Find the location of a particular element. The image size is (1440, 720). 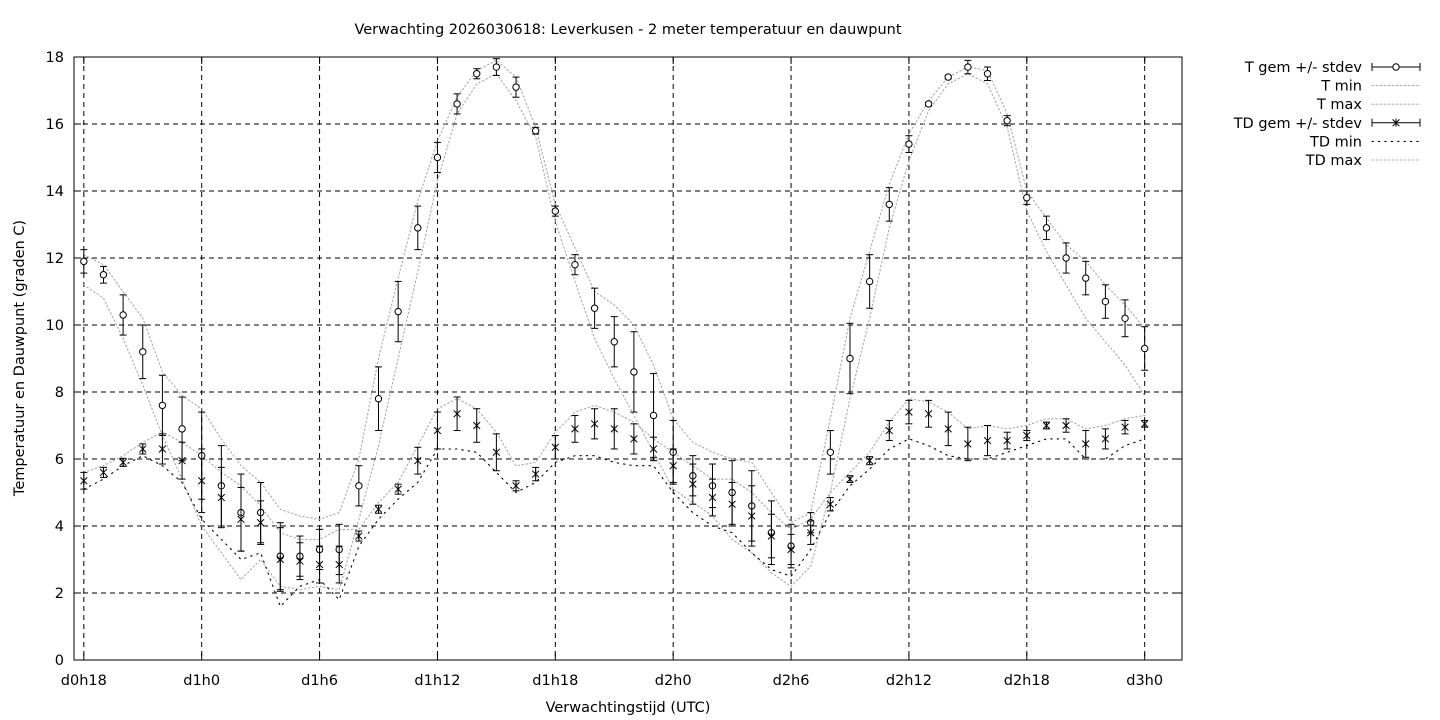

legend-label: TD min is located at coordinates (1335, 142).